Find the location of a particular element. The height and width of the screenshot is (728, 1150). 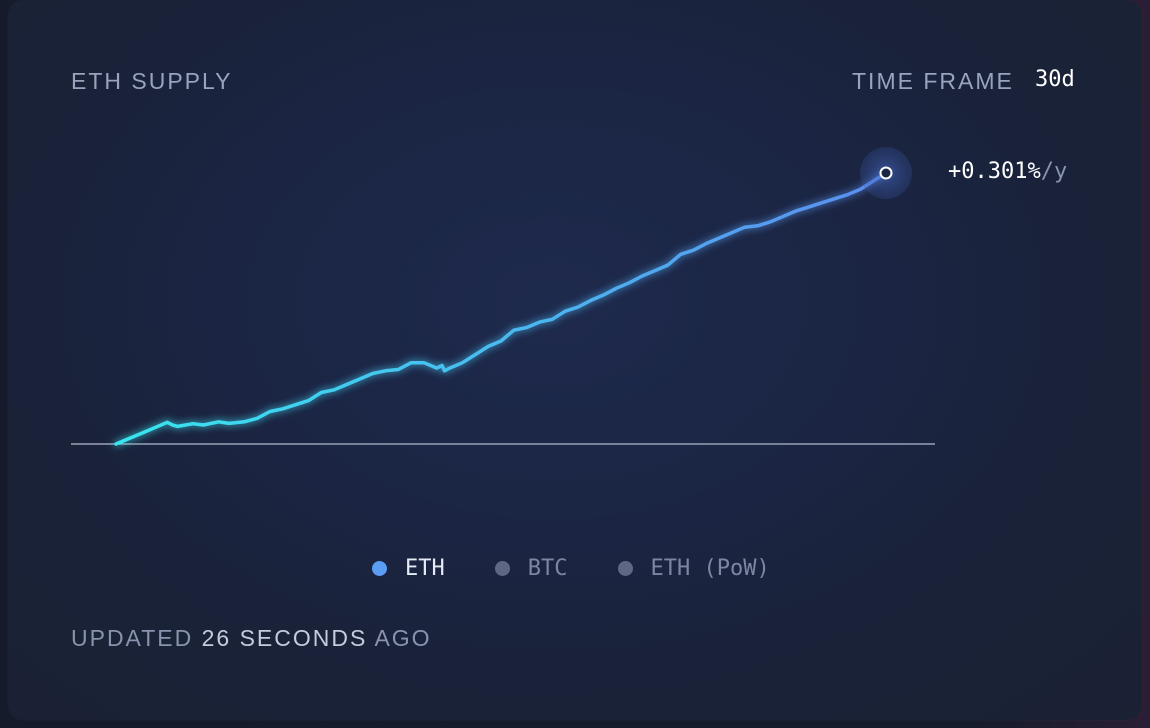

legend-item-eth-pow: ETH (PoW) is located at coordinates (693, 568).